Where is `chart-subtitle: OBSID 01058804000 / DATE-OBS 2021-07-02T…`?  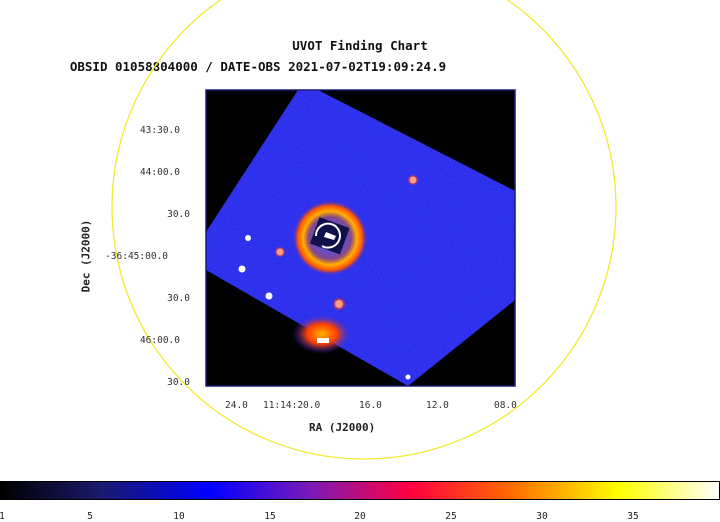
chart-subtitle: OBSID 01058804000 / DATE-OBS 2021-07-02T… is located at coordinates (258, 66).